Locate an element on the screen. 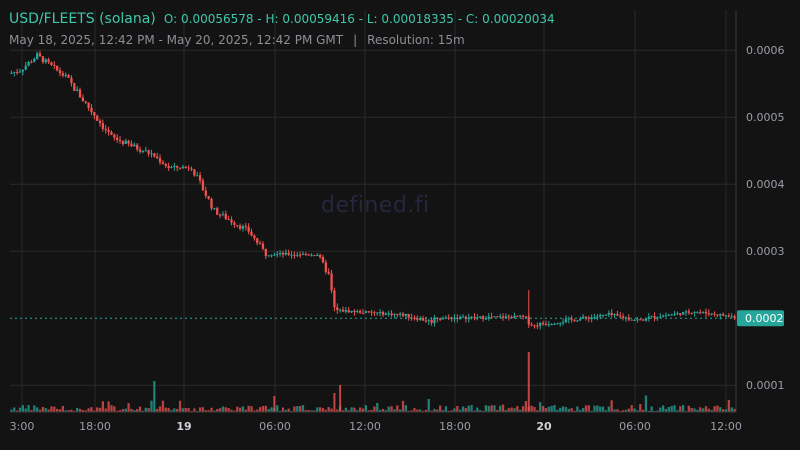 The image size is (800, 450). current-price-badge-label: 0.0002 is located at coordinates (764, 318).